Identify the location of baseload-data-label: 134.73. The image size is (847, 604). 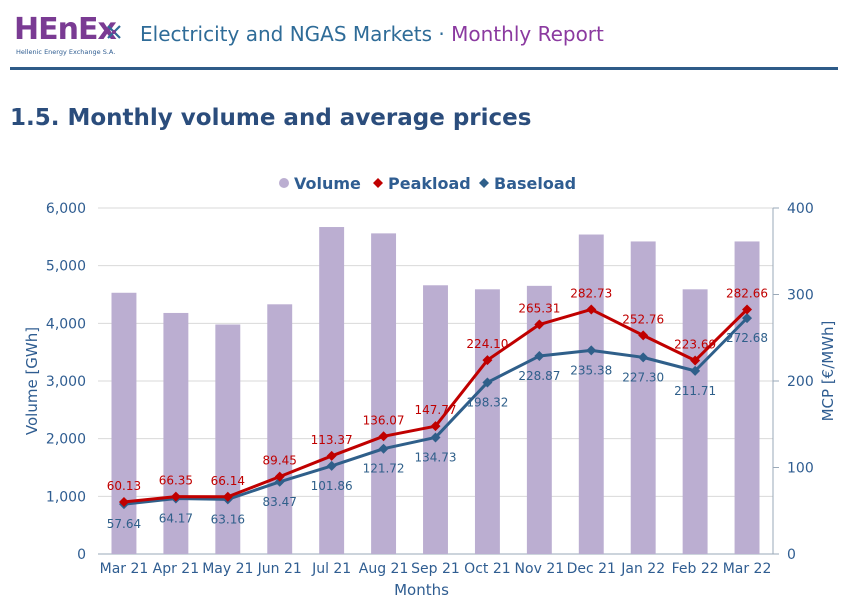
(436, 457).